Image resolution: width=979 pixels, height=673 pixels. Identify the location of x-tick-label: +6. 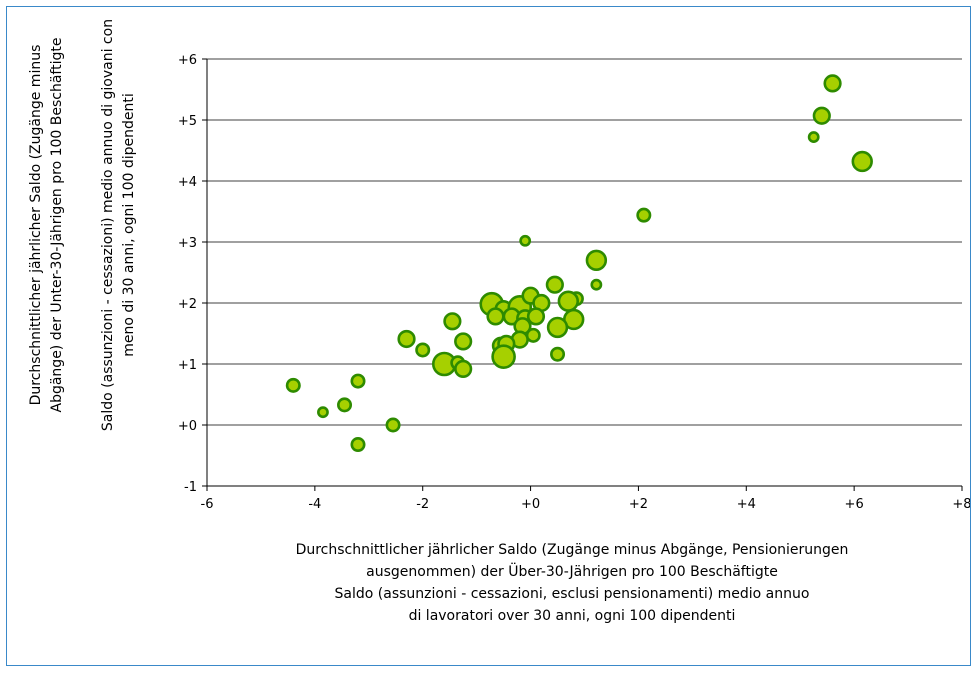
(854, 504).